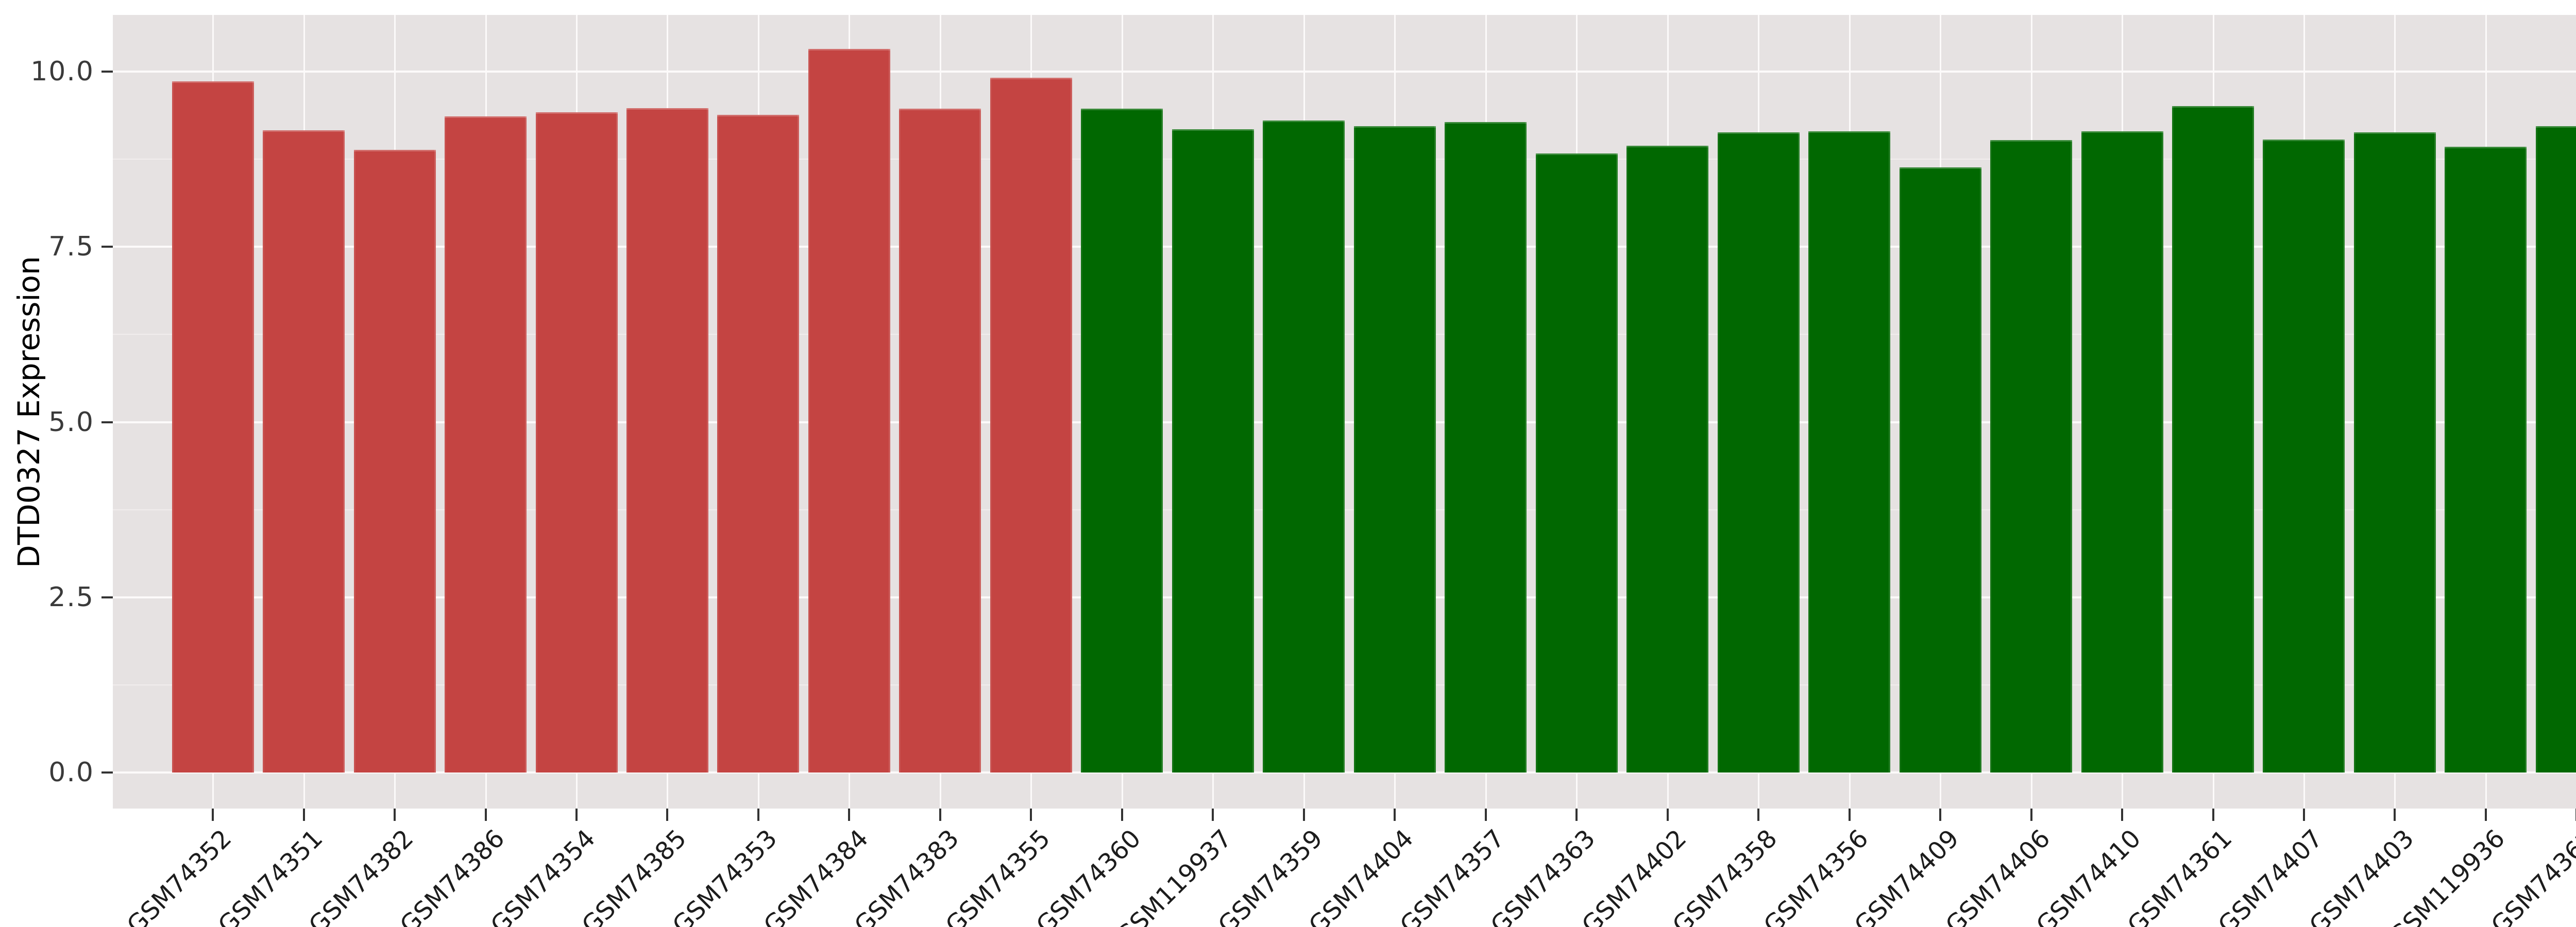 The width and height of the screenshot is (2576, 927). I want to click on bar-GSM74407, so click(2304, 456).